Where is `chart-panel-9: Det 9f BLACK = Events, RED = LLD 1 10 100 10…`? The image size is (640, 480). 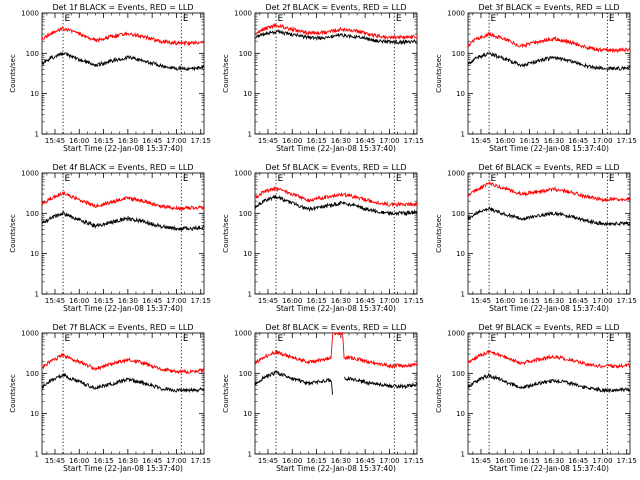
chart-panel-9: Det 9f BLACK = Events, RED = LLD 1 10 100 10… is located at coordinates (536, 398).